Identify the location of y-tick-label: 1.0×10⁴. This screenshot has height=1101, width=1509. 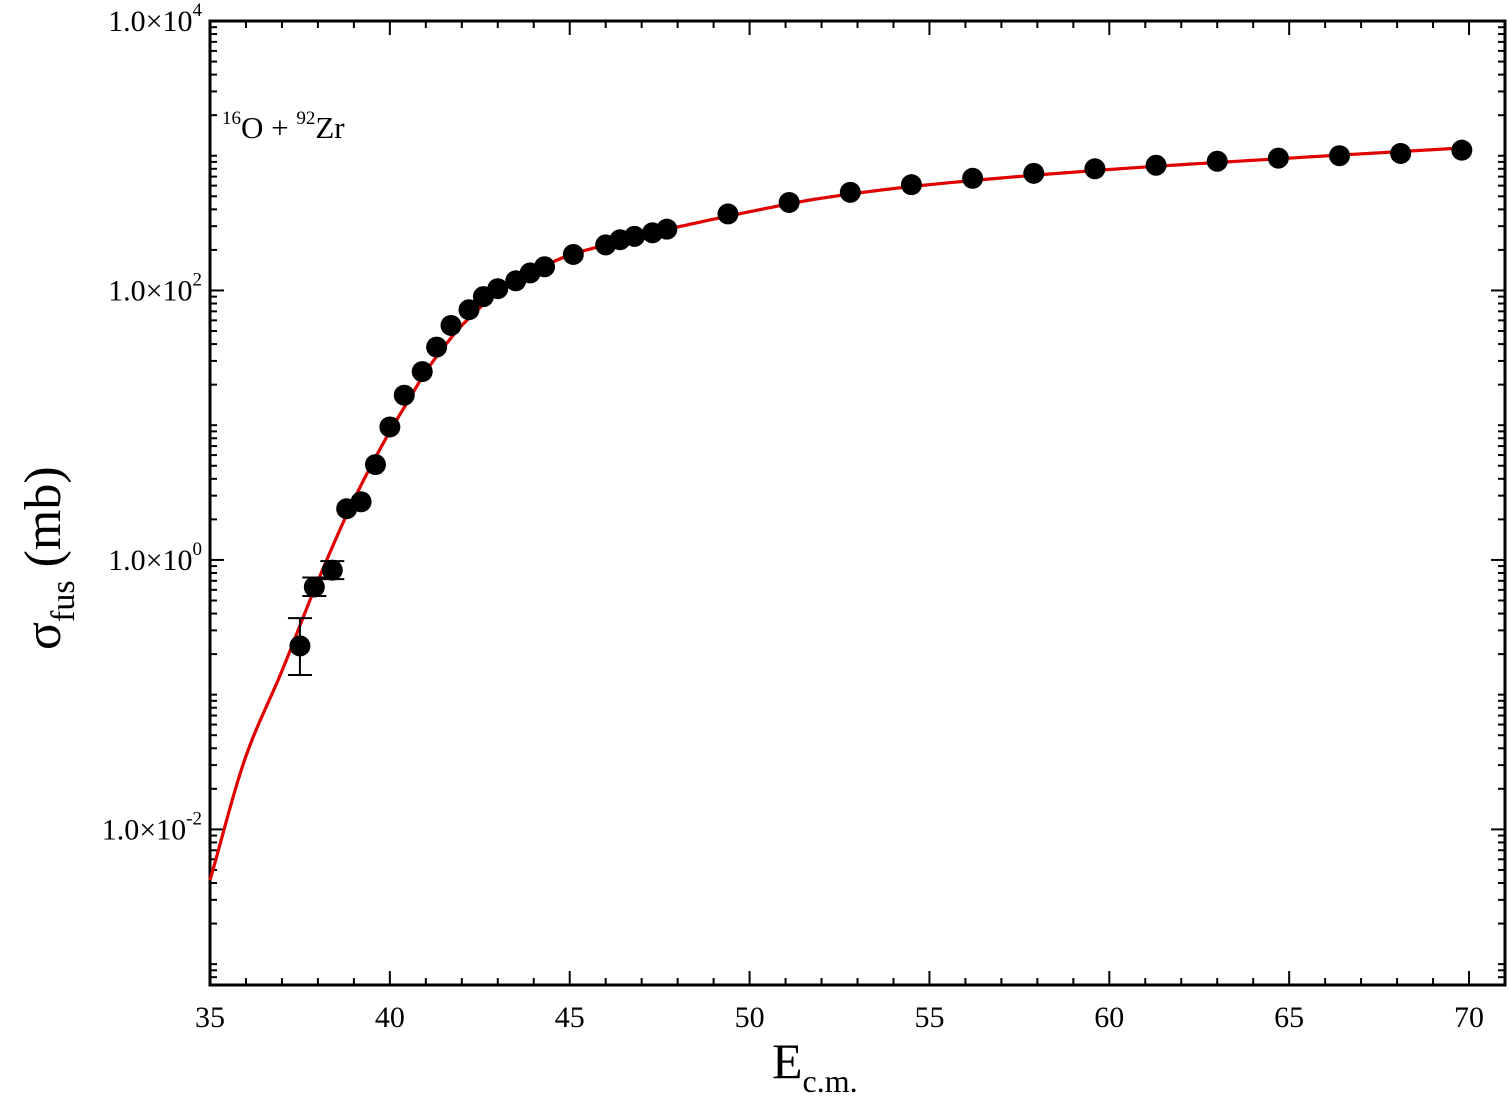
(155, 19).